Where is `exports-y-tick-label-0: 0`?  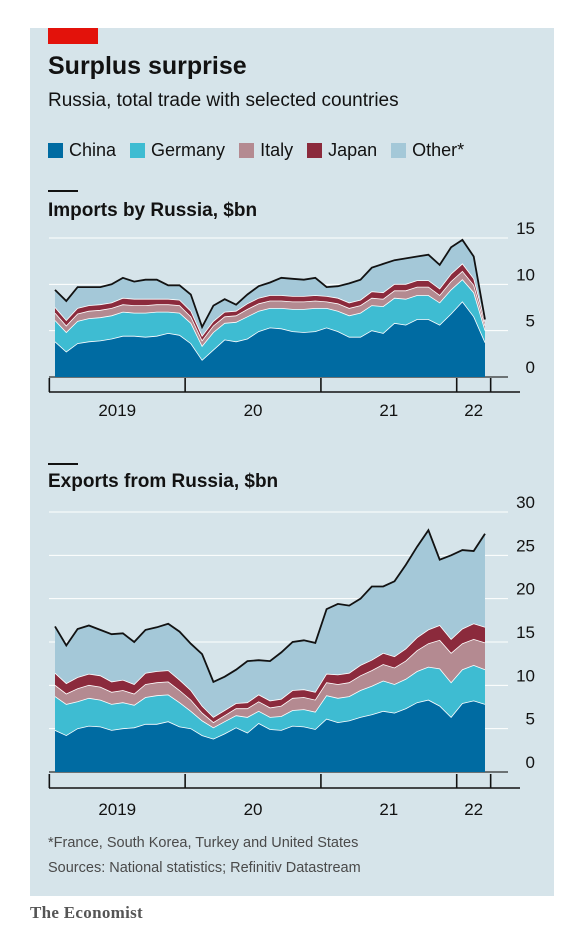
exports-y-tick-label-0: 0 is located at coordinates (530, 762).